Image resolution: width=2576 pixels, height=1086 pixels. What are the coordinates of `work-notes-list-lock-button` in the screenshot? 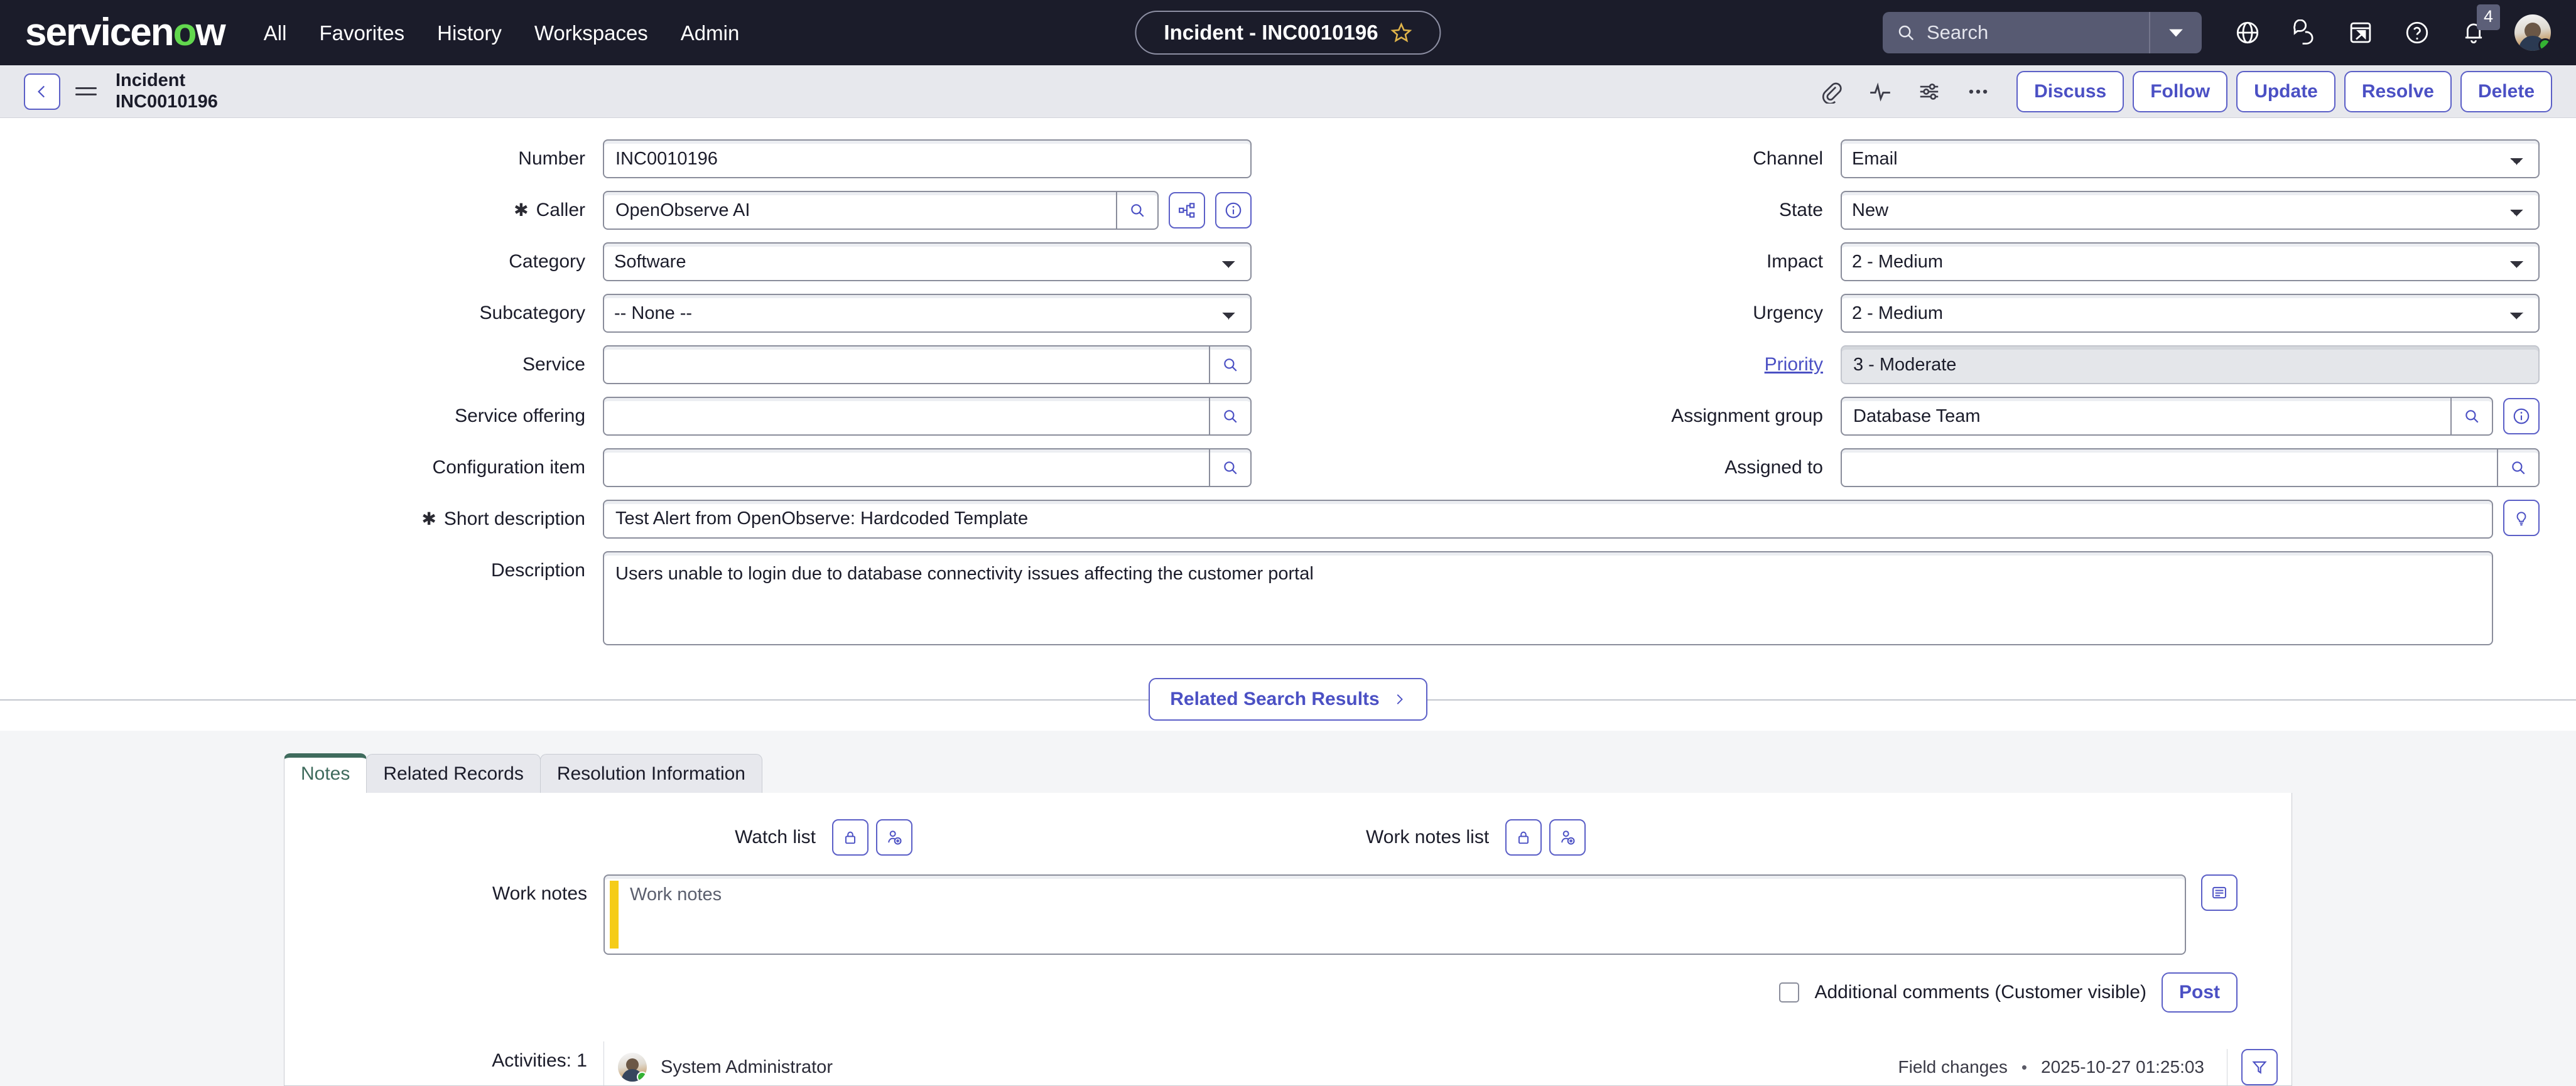 It's located at (1523, 837).